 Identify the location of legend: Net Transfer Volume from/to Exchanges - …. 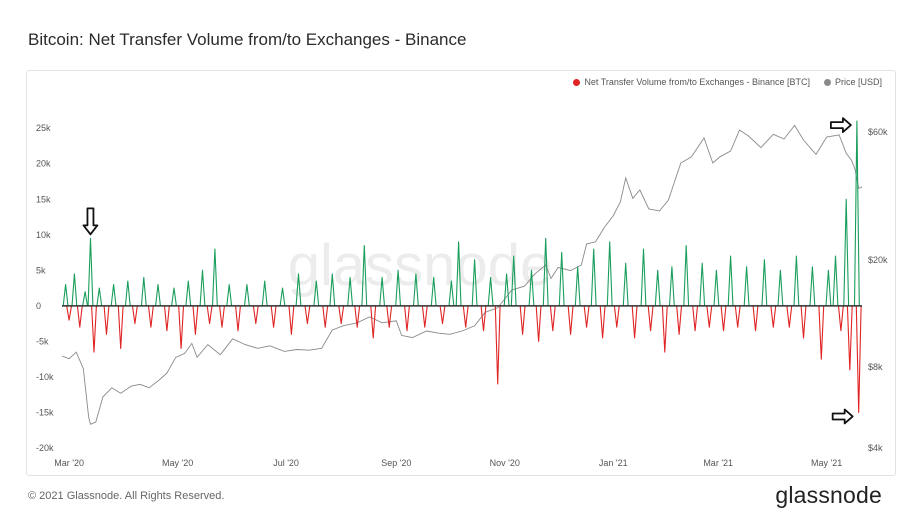
(727, 82).